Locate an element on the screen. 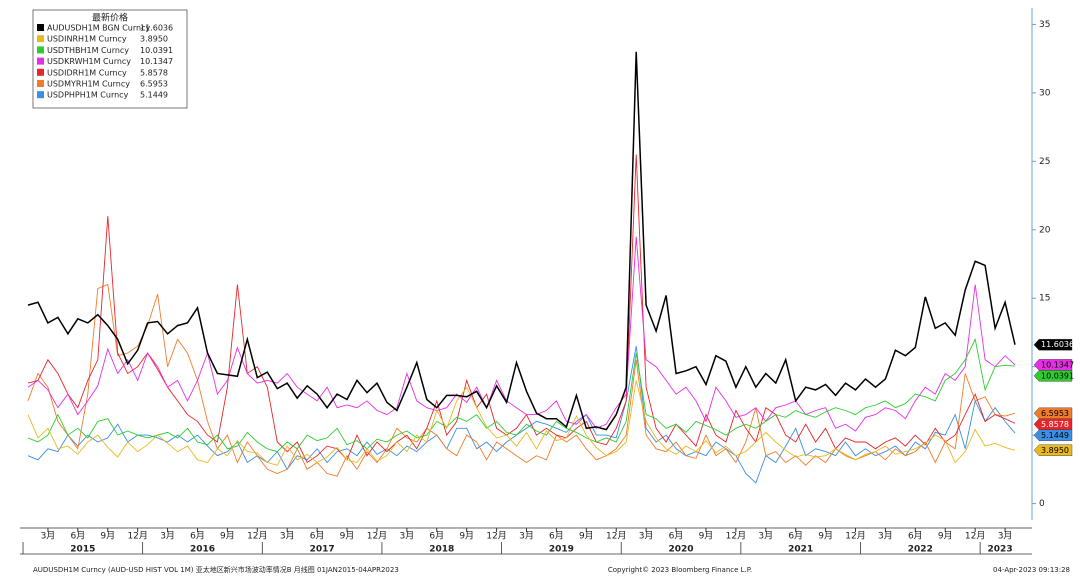 This screenshot has height=578, width=1080. year-label: 2022 is located at coordinates (920, 550).